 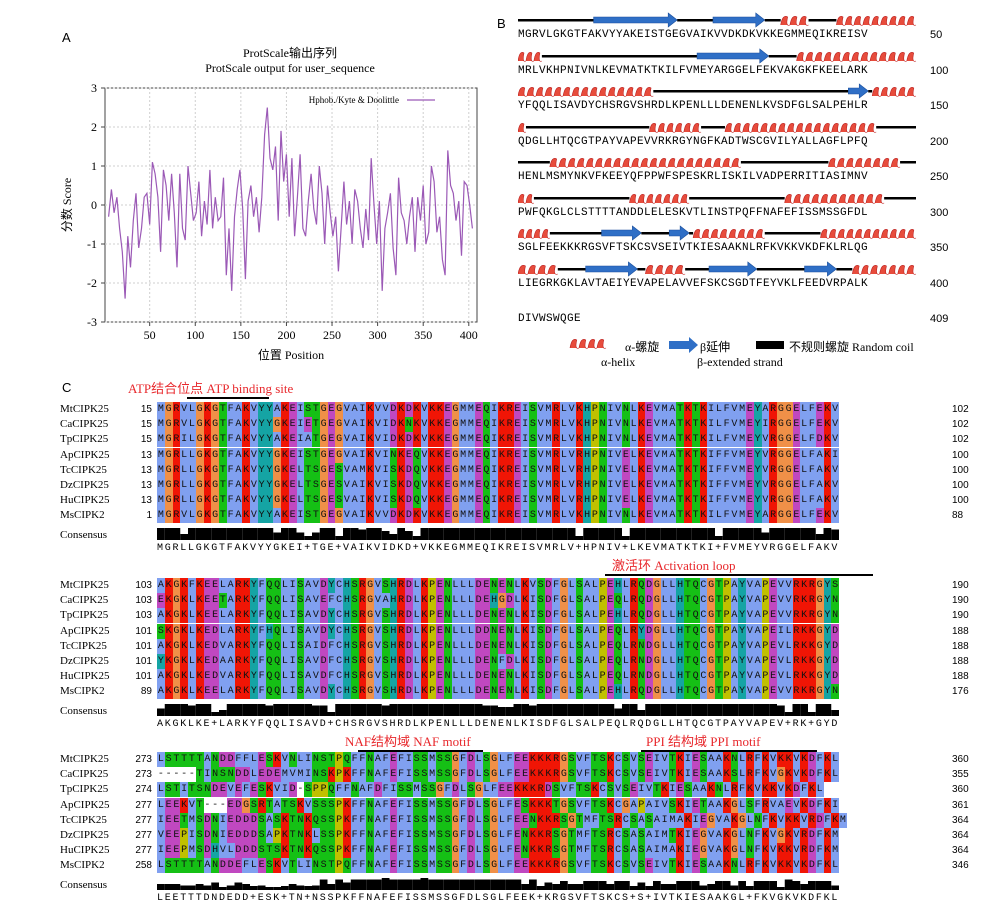 What do you see at coordinates (960, 790) in the screenshot?
I see `sequence-end: 360` at bounding box center [960, 790].